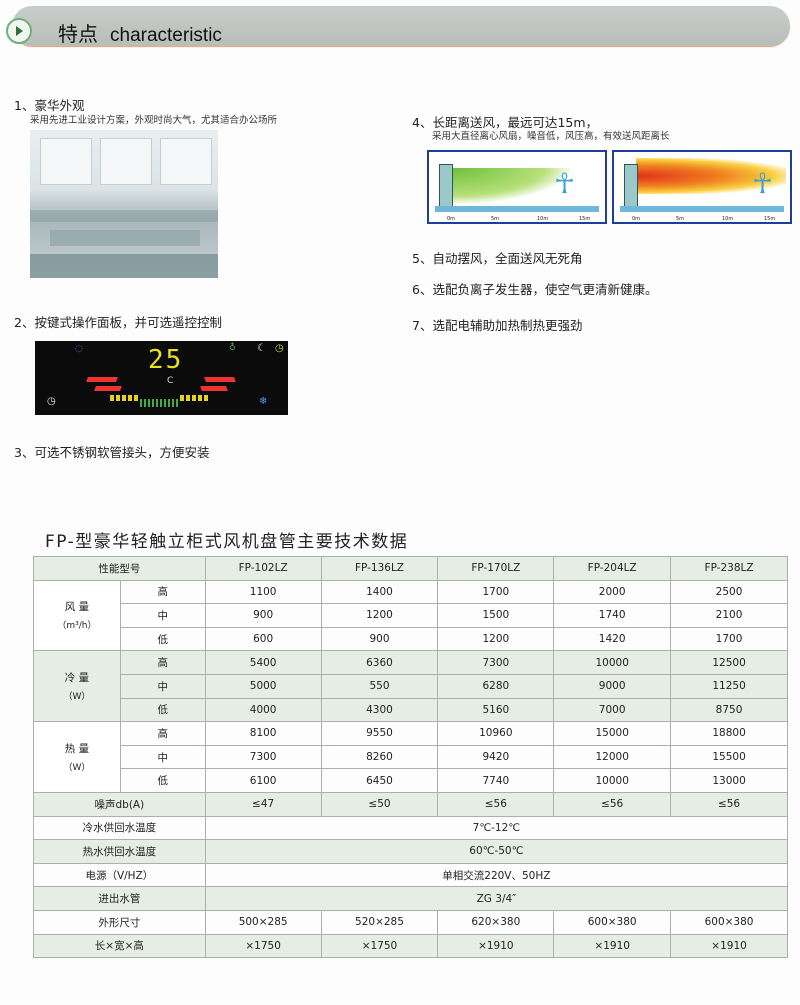  Describe the element at coordinates (19, 31) in the screenshot. I see `play-arrow-icon` at that location.